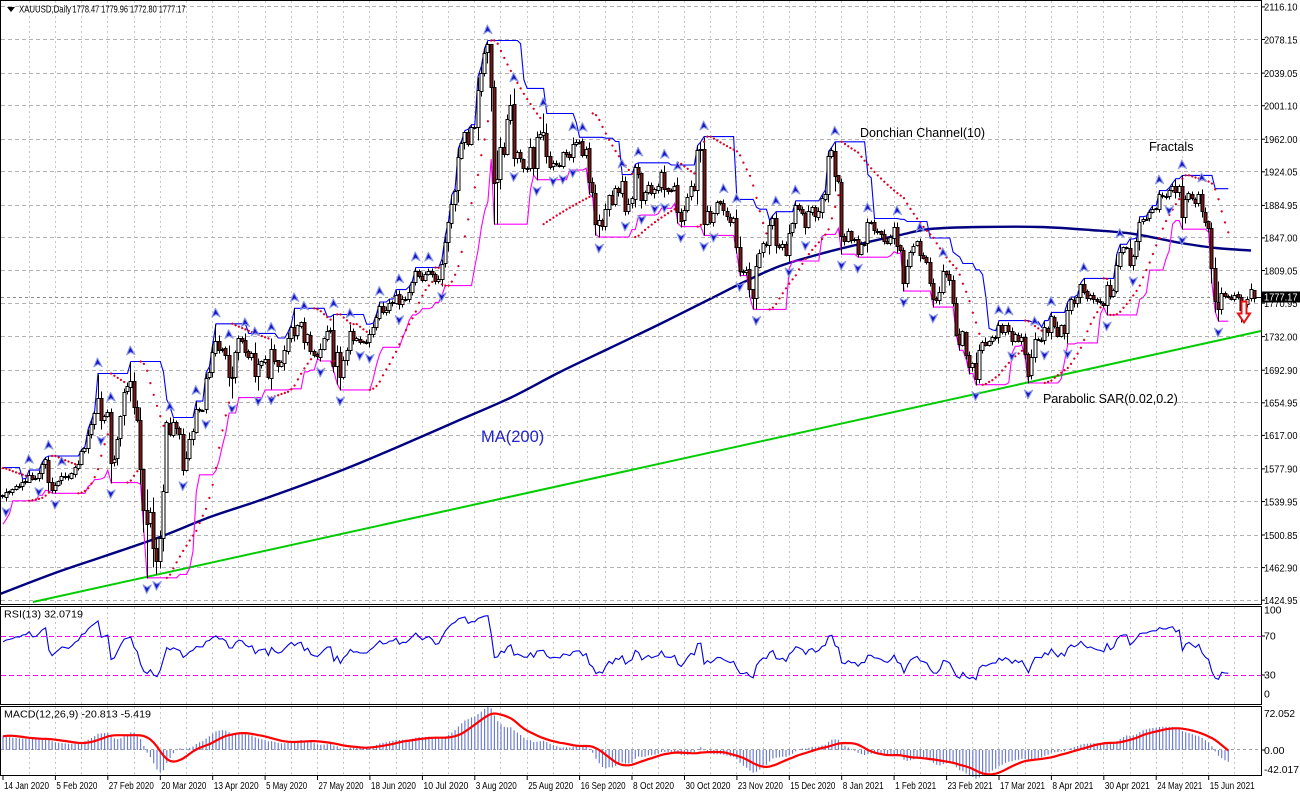 This screenshot has height=803, width=1300. I want to click on svg-text: 16 Sep 2020, so click(603, 786).